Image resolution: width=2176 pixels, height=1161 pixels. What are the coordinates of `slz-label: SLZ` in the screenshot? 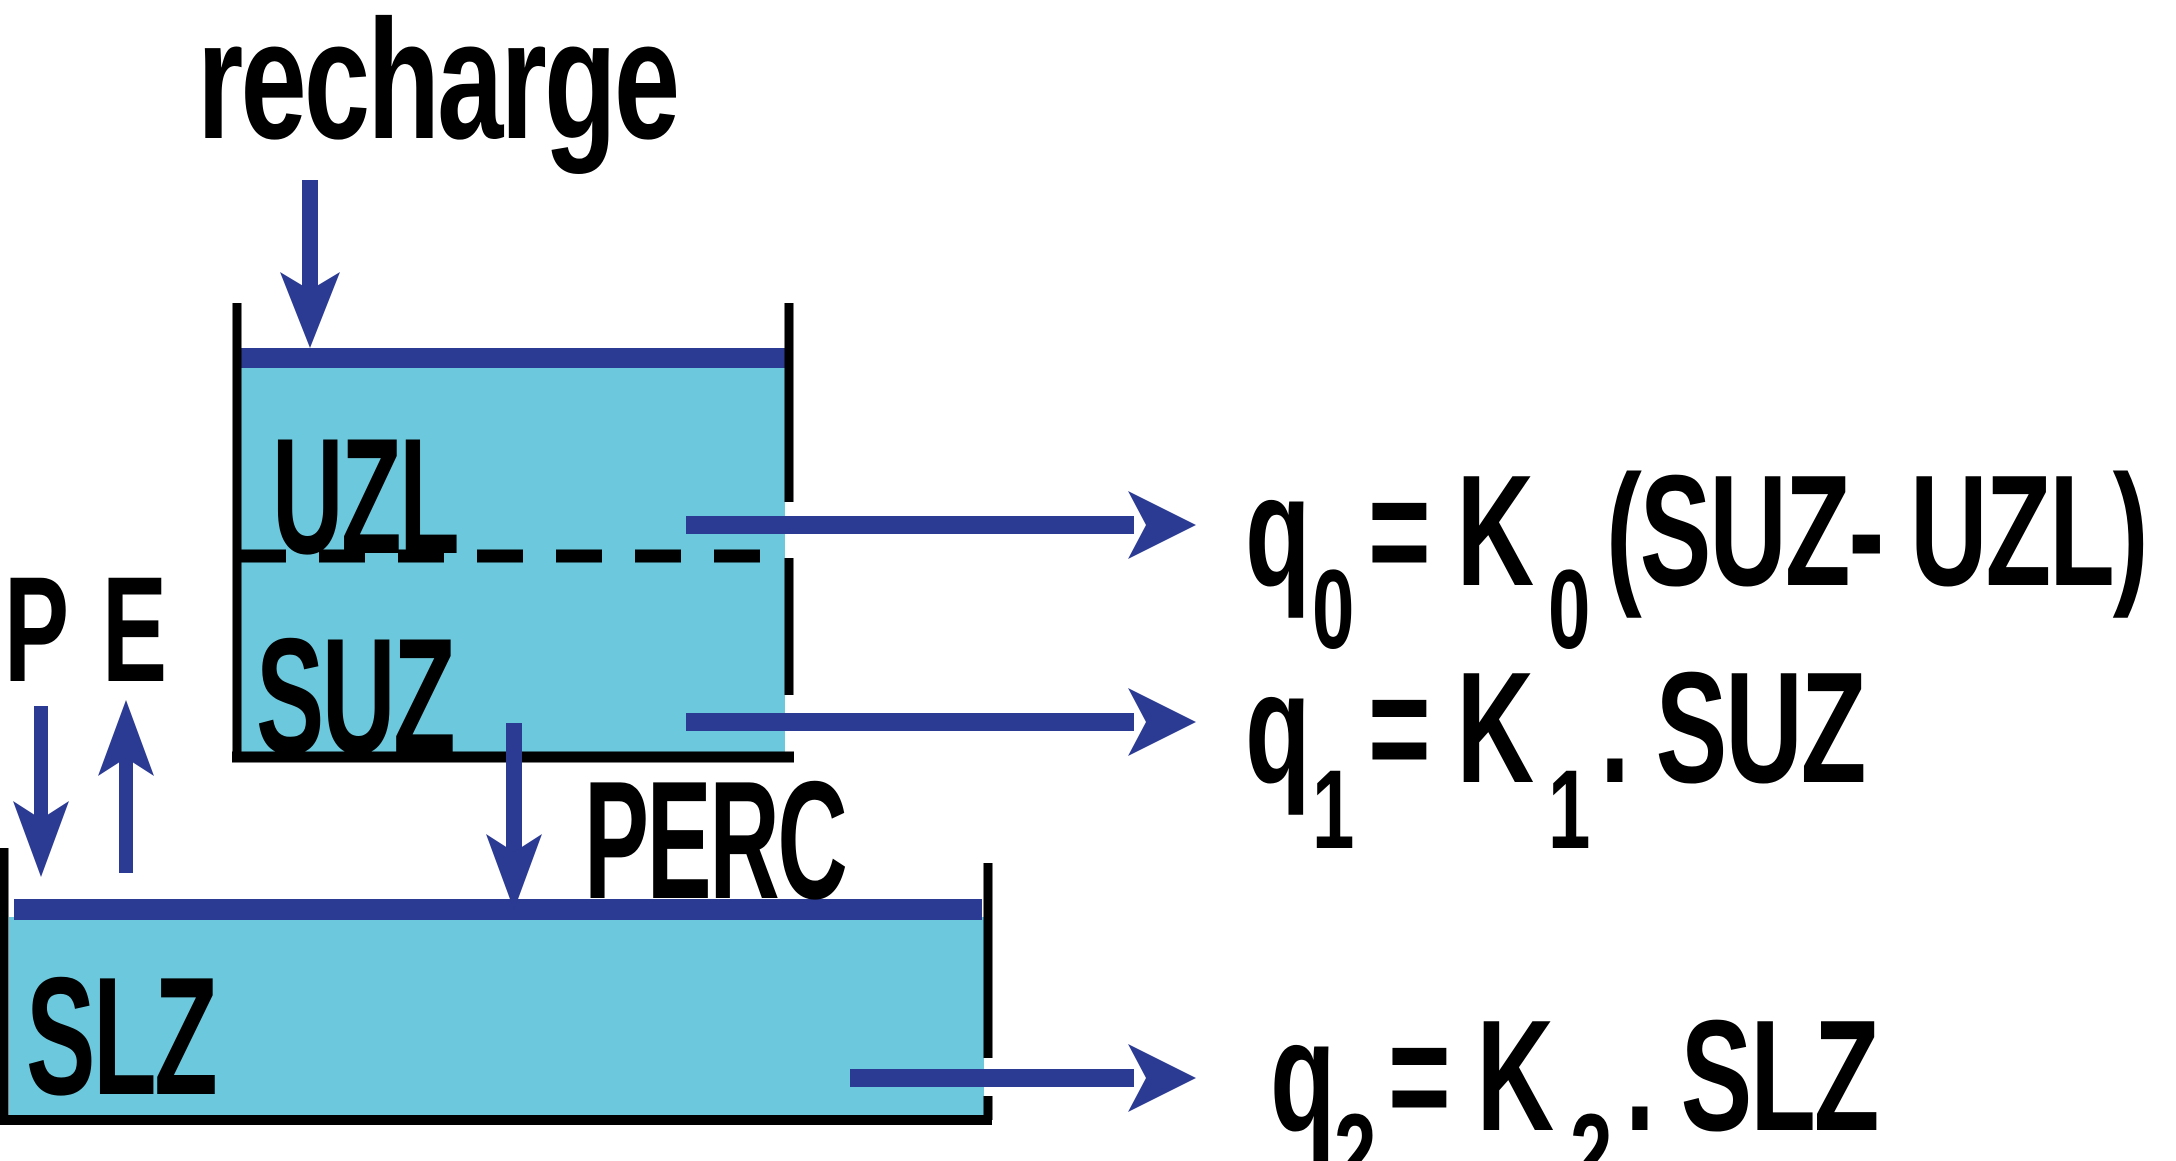 It's located at (120, 1035).